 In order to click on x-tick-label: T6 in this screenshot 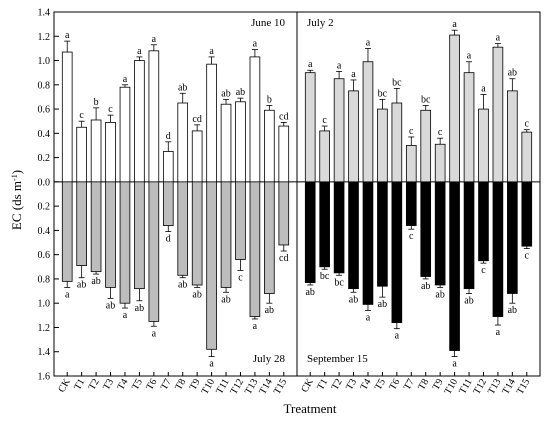, I will do `click(151, 384)`.